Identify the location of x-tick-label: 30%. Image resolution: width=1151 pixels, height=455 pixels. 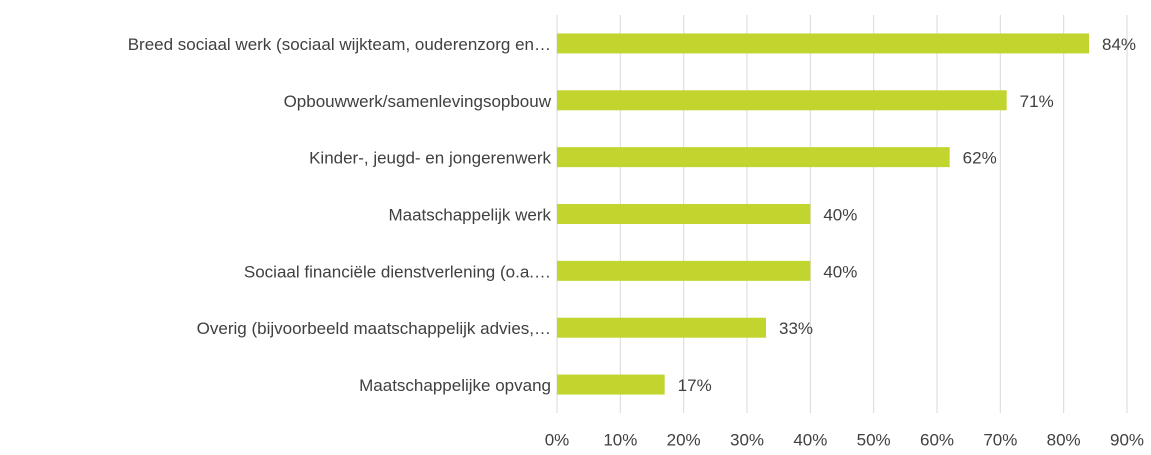
(747, 439).